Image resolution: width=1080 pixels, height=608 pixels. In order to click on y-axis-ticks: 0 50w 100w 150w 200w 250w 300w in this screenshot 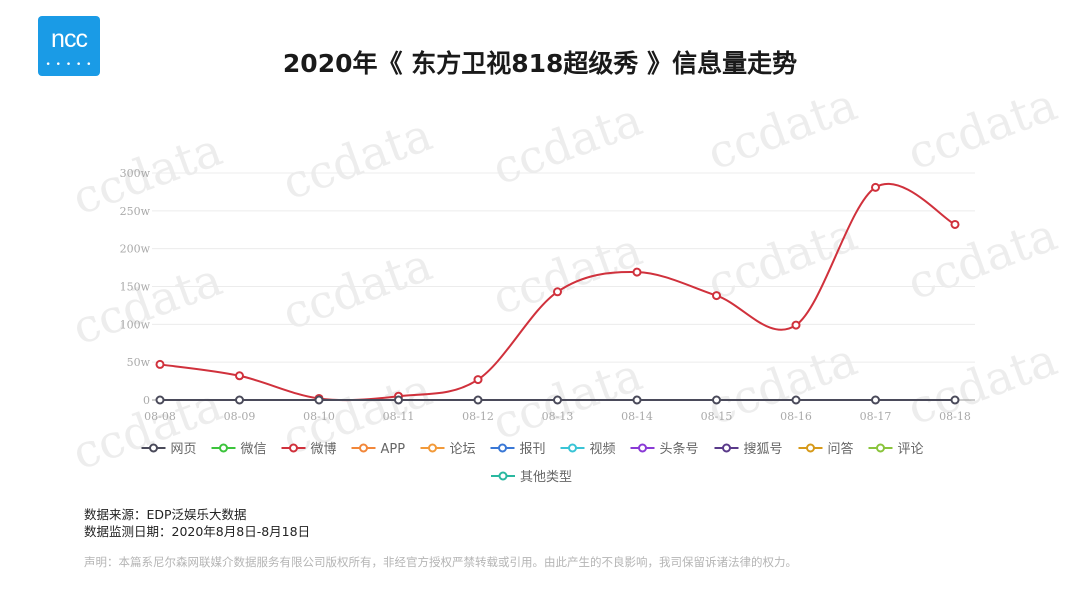, I will do `click(135, 287)`.